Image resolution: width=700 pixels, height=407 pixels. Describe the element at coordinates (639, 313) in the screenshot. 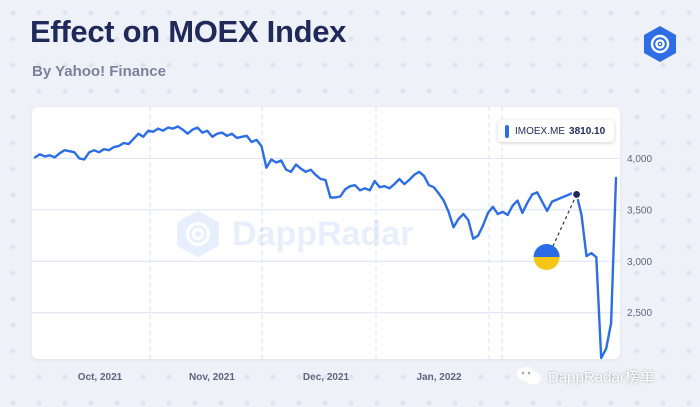

I see `y-tick-label: 2,500` at that location.